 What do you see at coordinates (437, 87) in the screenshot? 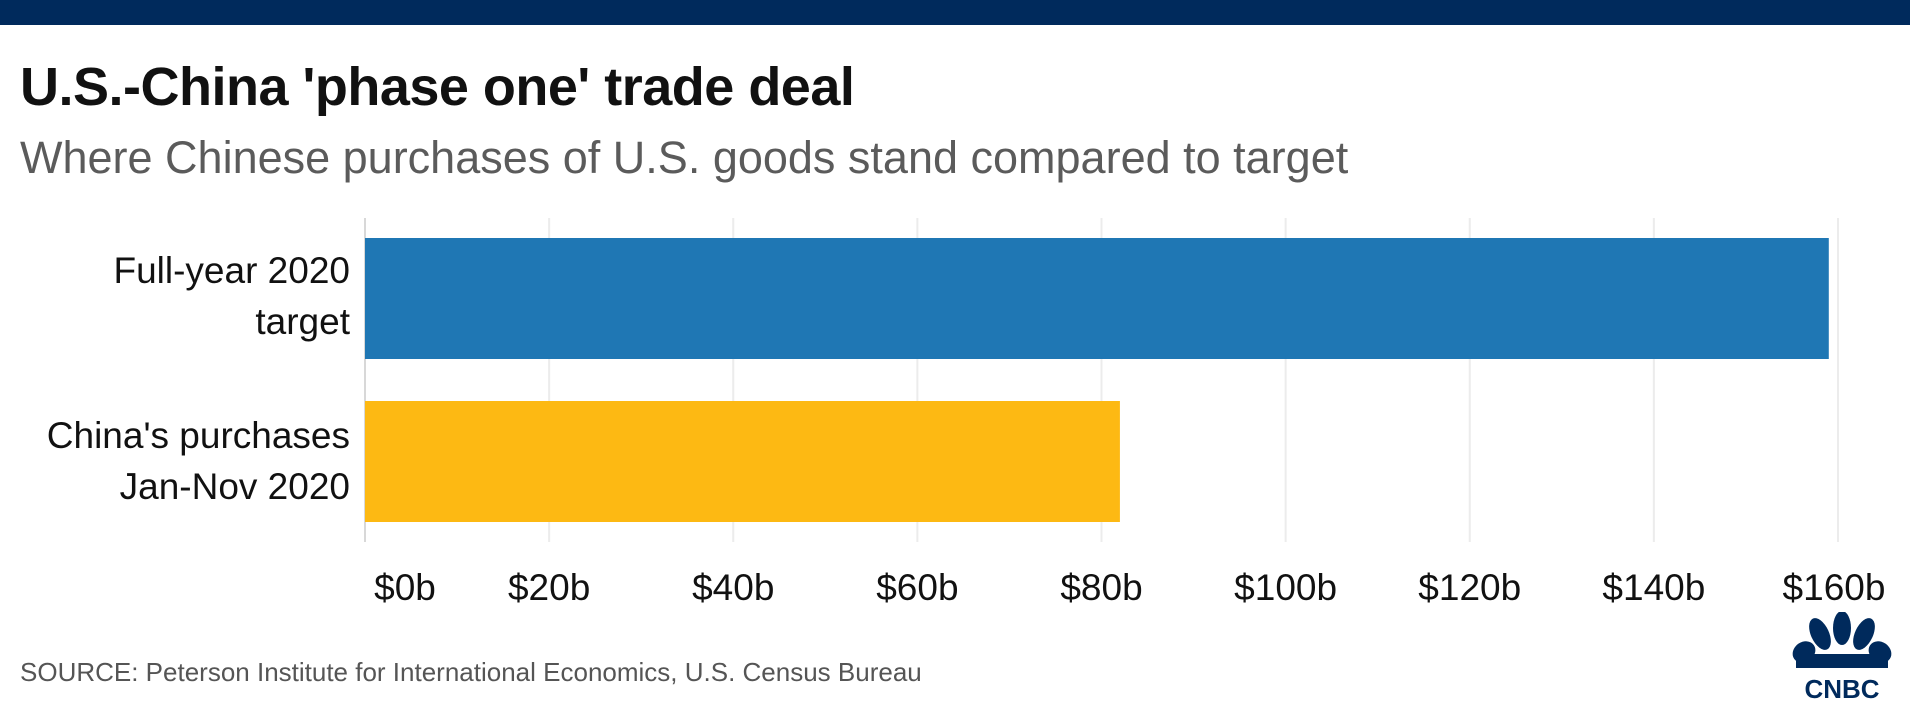
I see `chart-title: U.S.-China 'phase one' trade deal` at bounding box center [437, 87].